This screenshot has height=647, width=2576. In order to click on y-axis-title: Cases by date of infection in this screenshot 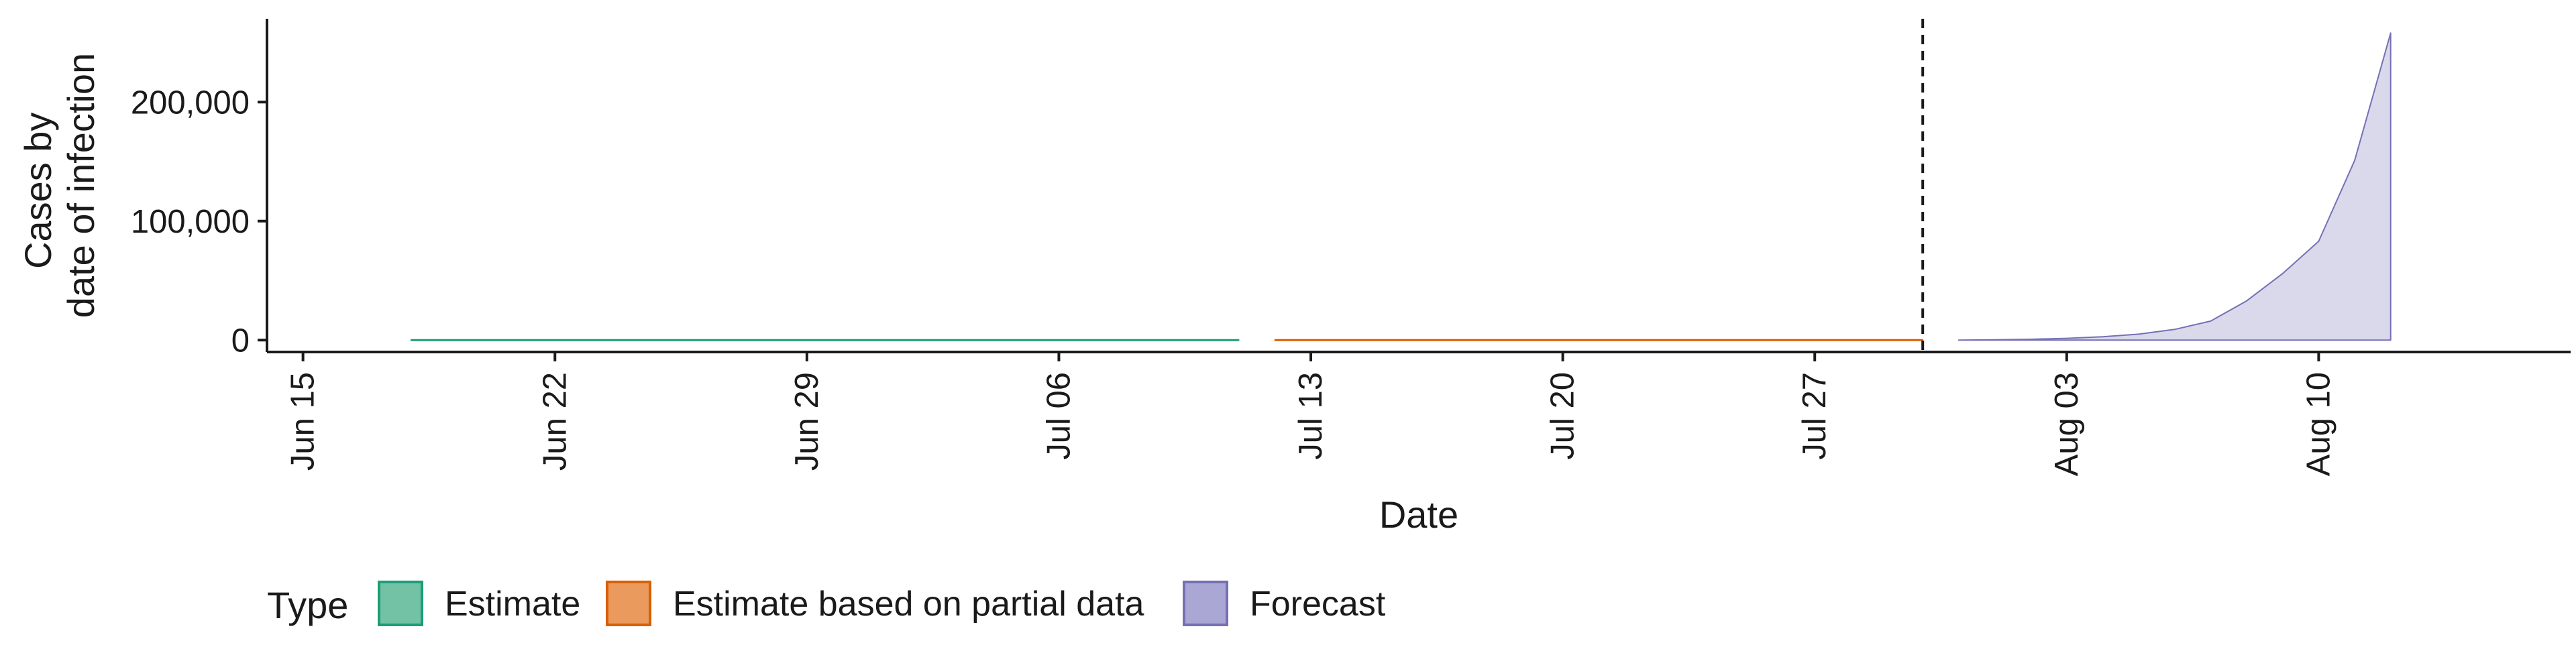, I will do `click(59, 185)`.